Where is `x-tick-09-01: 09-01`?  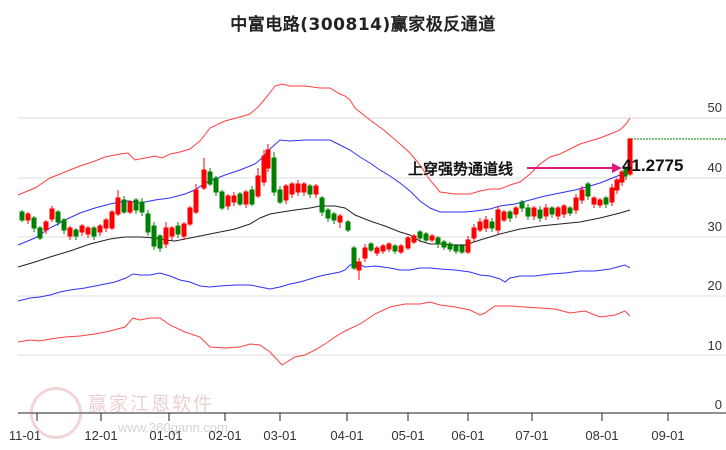 x-tick-09-01: 09-01 is located at coordinates (668, 435).